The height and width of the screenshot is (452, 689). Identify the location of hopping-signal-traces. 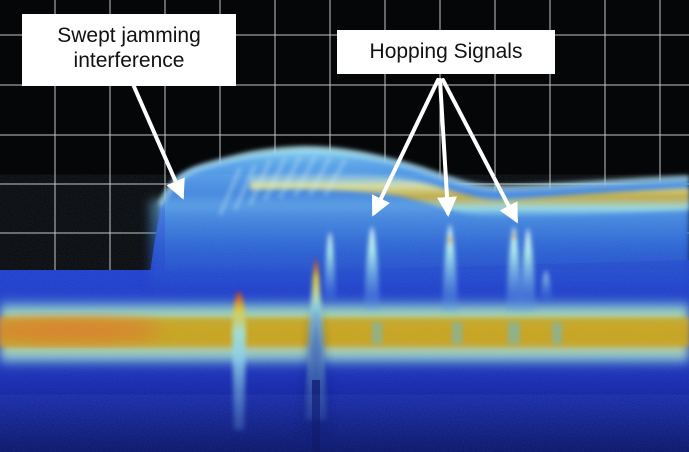
(458, 268).